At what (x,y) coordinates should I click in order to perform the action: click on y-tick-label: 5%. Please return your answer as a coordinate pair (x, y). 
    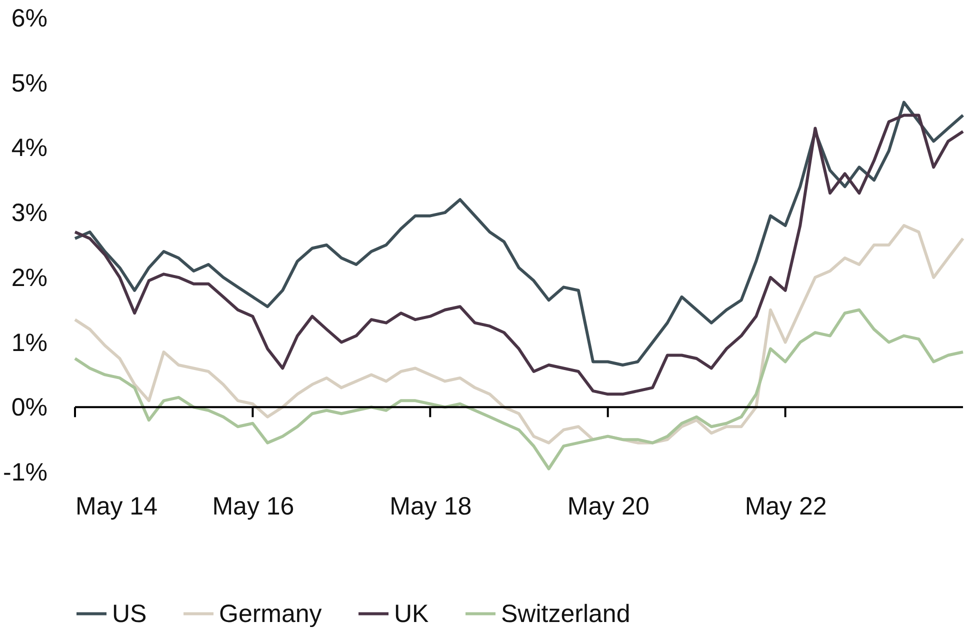
    Looking at the image, I should click on (29, 83).